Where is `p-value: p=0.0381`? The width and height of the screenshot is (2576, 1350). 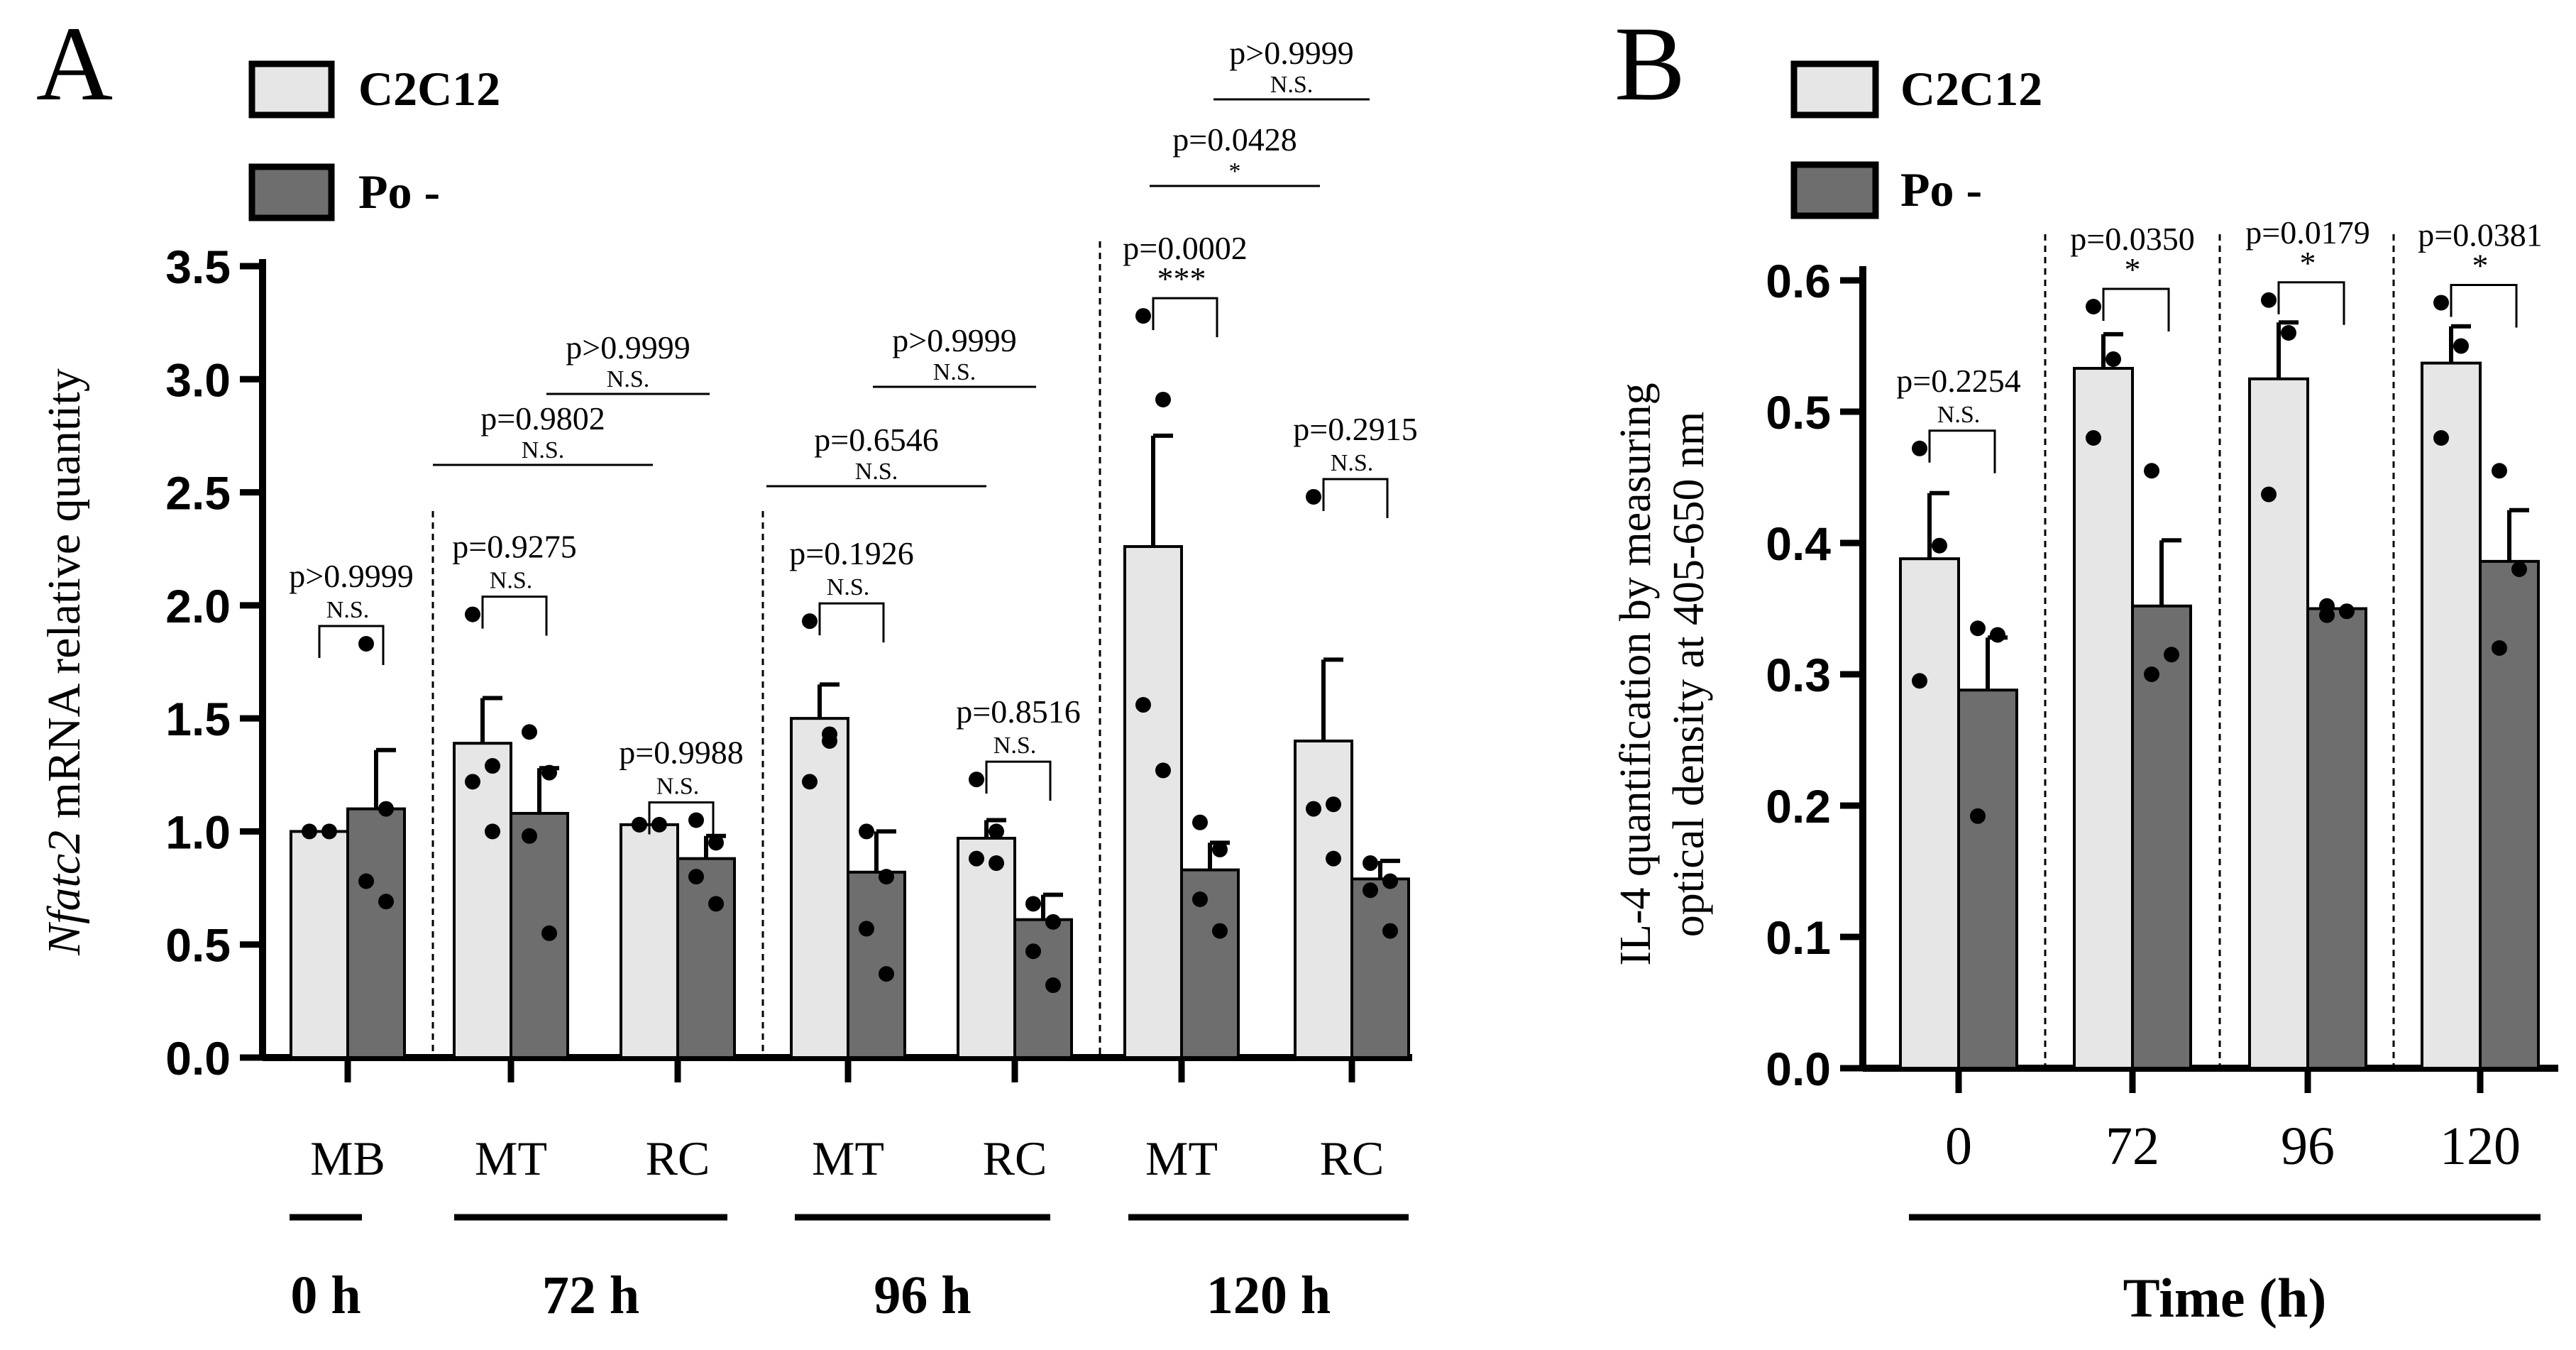
p-value: p=0.0381 is located at coordinates (2480, 235).